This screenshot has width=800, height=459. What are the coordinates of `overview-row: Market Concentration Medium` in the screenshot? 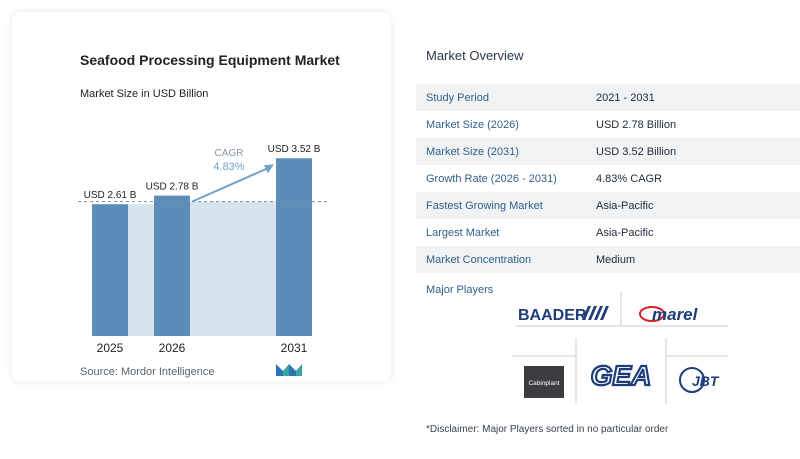 It's located at (608, 259).